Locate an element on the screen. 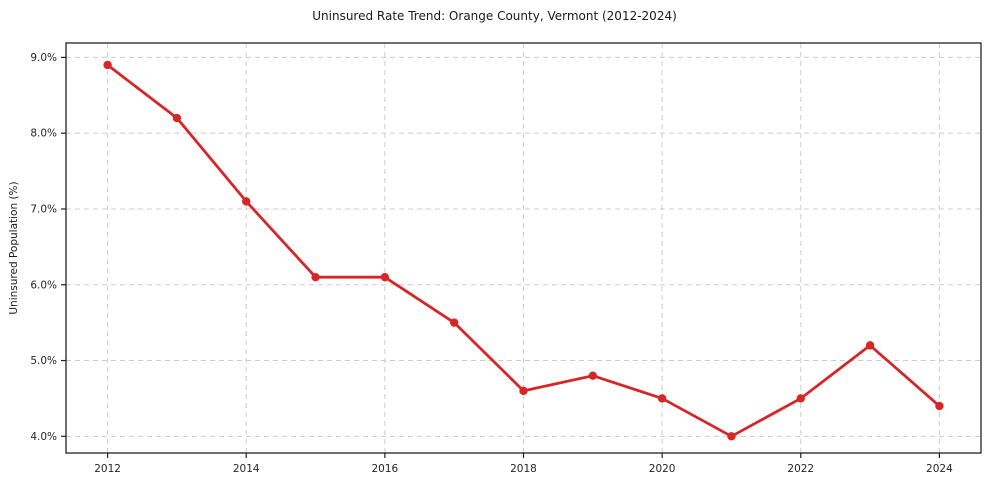 The height and width of the screenshot is (490, 989). x-tick-label: 2016 is located at coordinates (384, 469).